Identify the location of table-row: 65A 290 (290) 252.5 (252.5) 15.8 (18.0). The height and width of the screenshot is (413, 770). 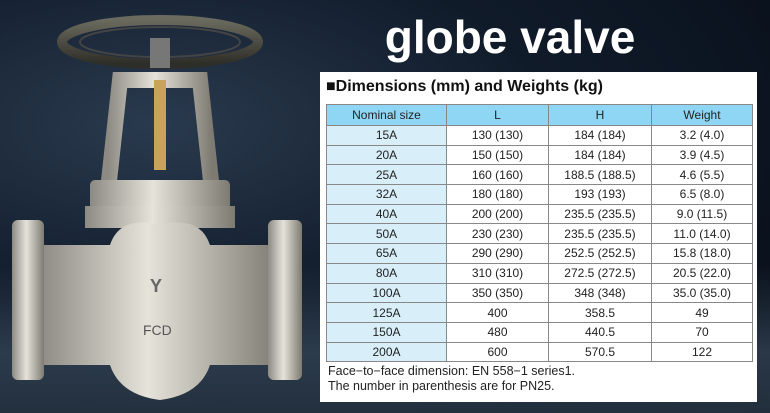
(539, 253).